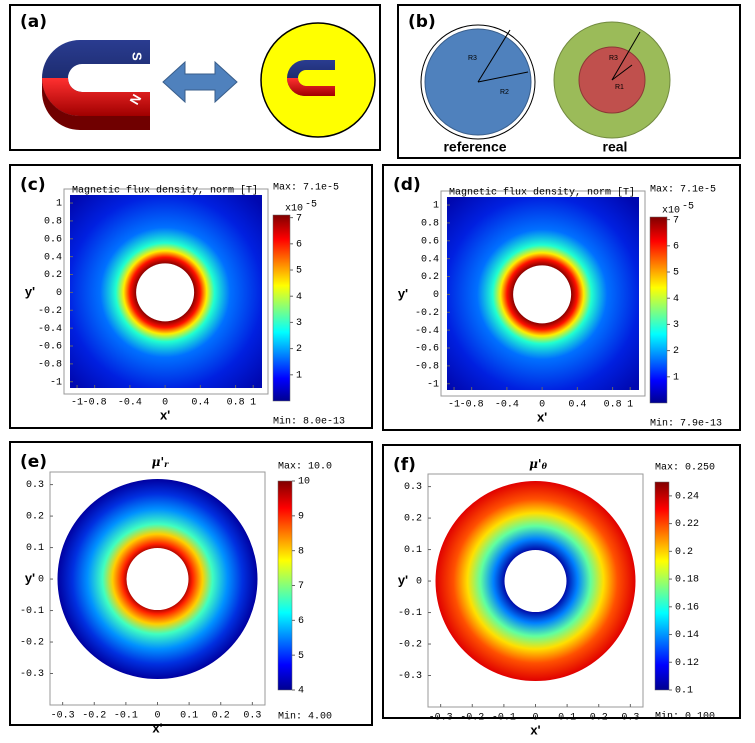 The image size is (755, 743). Describe the element at coordinates (53, 222) in the screenshot. I see `y-tick-label: 0.8` at that location.